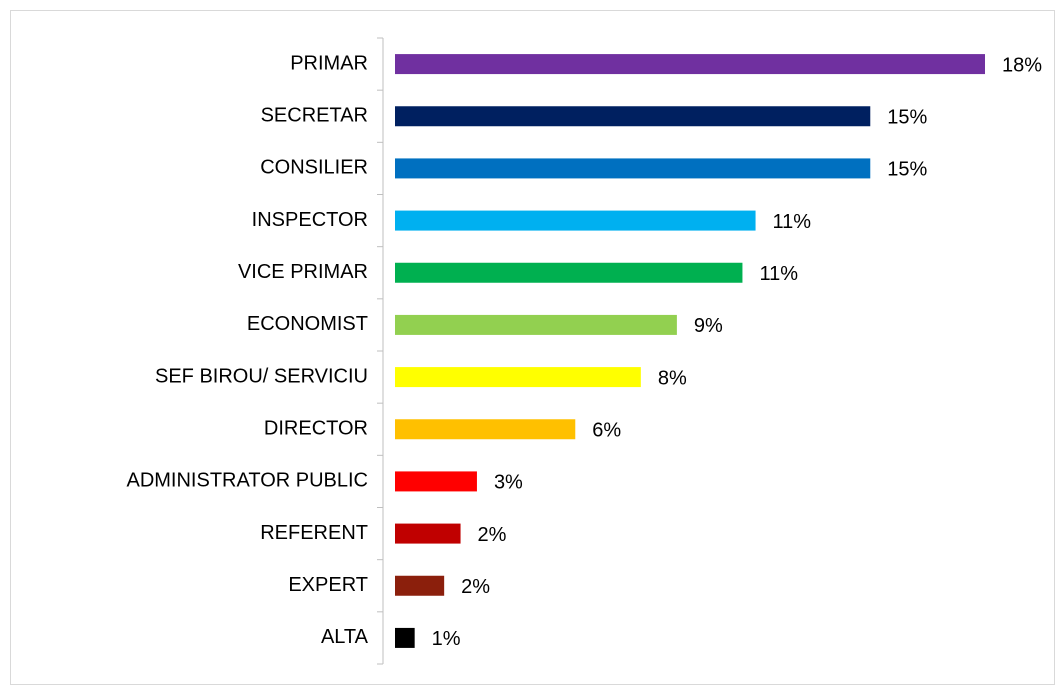 Image resolution: width=1056 pixels, height=686 pixels. I want to click on value-label: 1%, so click(446, 639).